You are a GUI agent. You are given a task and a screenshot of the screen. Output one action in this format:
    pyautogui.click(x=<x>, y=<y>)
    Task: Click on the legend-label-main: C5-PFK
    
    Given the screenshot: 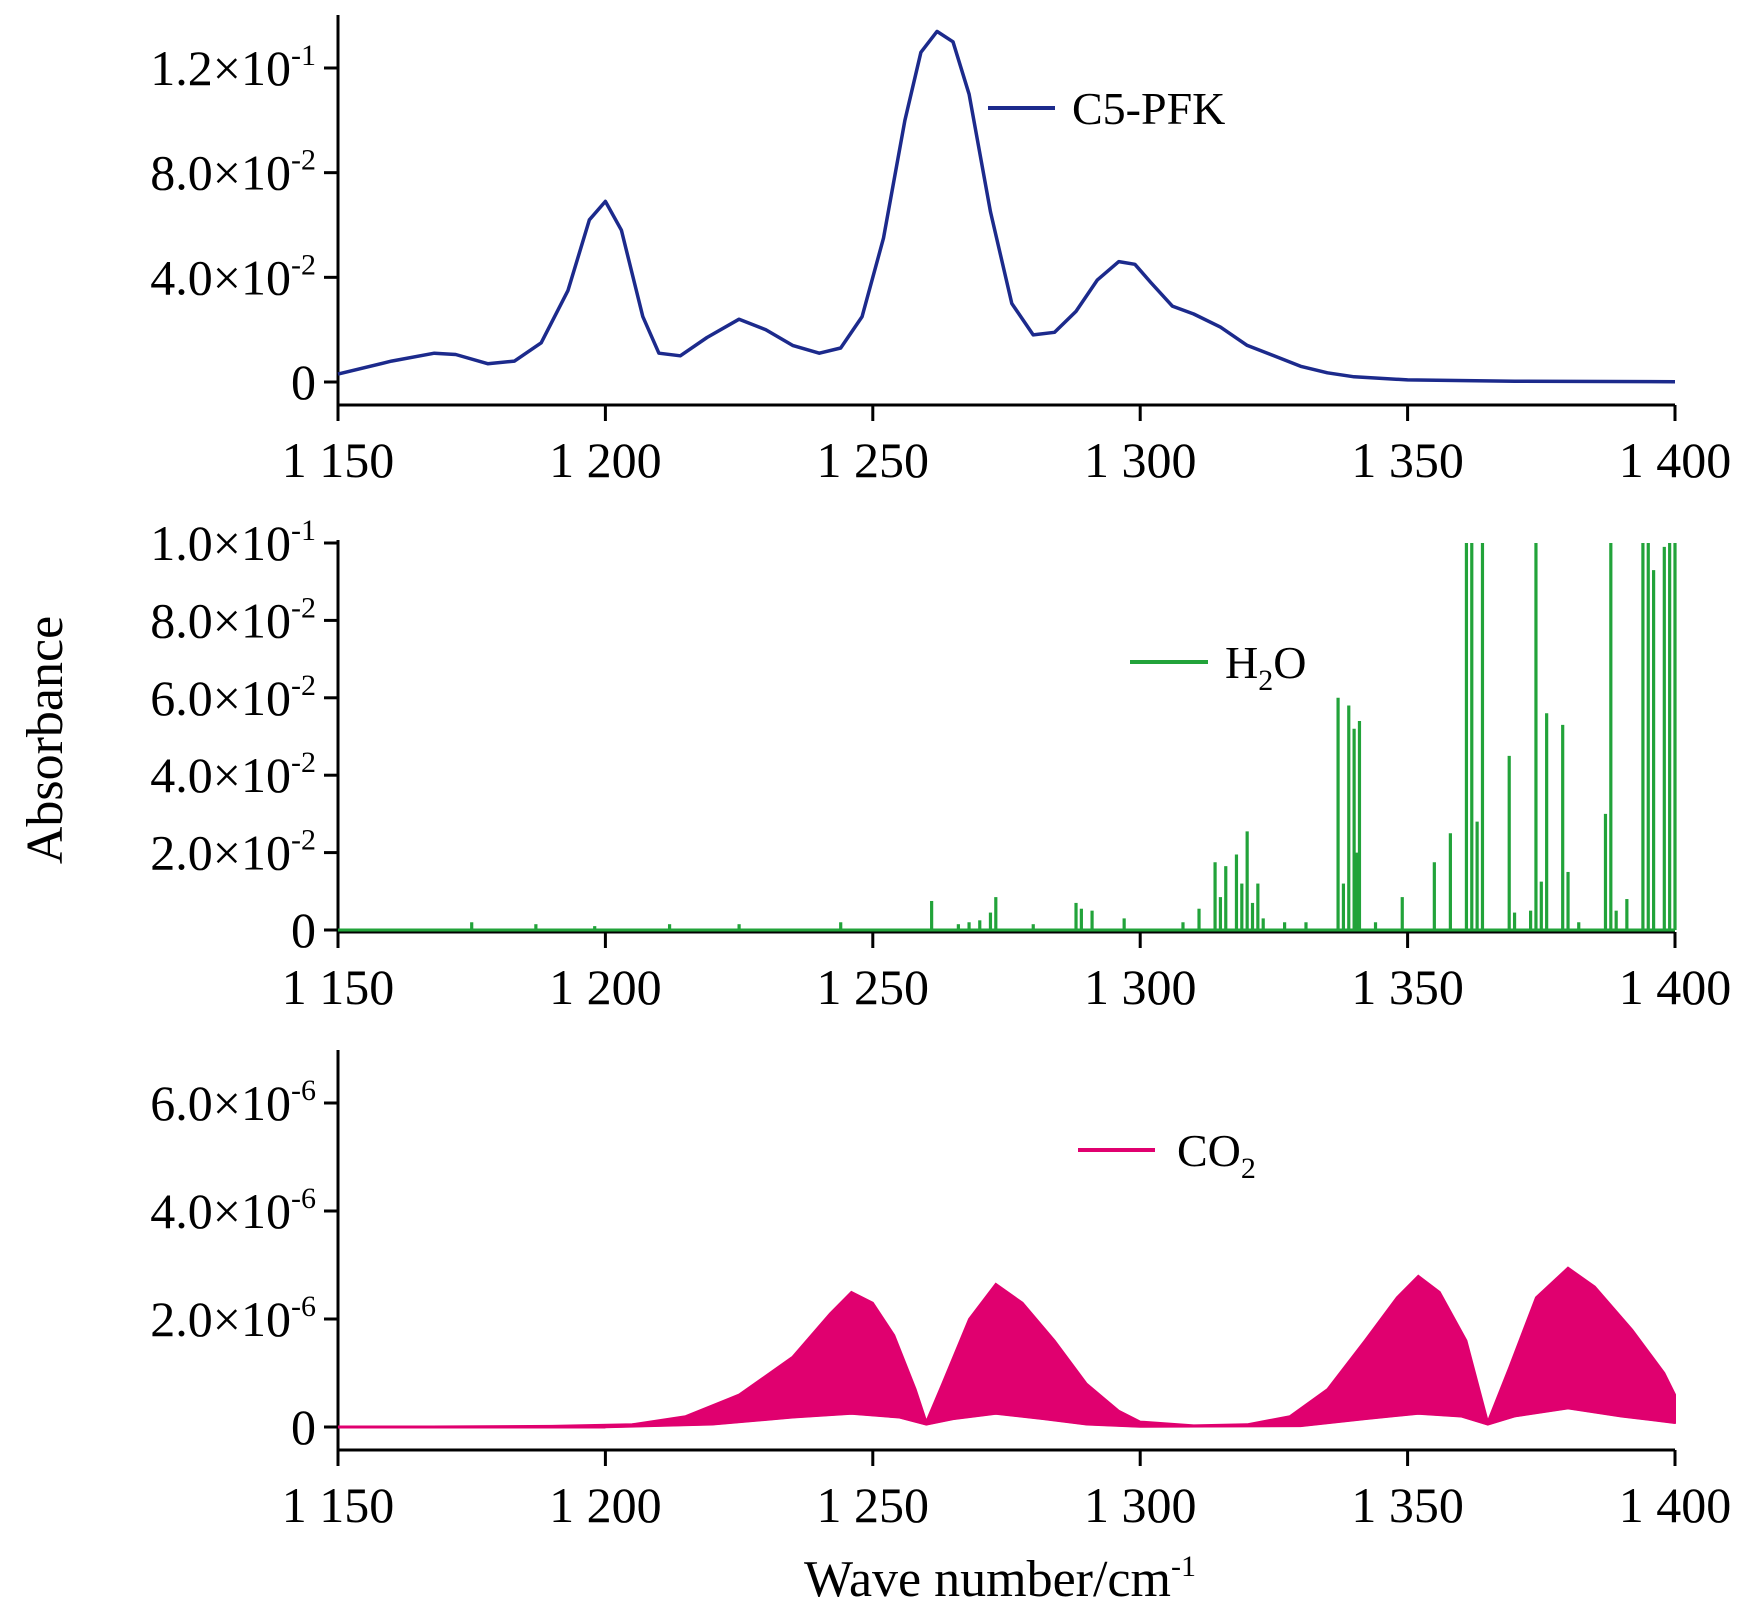 What is the action you would take?
    pyautogui.click(x=1148, y=108)
    